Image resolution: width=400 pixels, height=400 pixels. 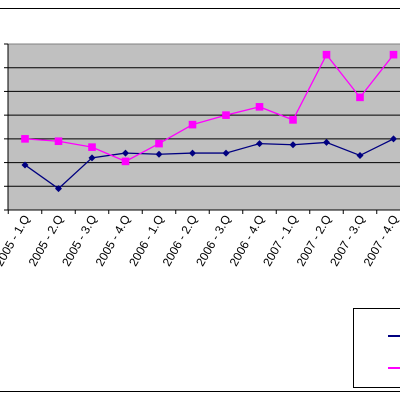 I want to click on legend-series-1-line, so click(x=394, y=336).